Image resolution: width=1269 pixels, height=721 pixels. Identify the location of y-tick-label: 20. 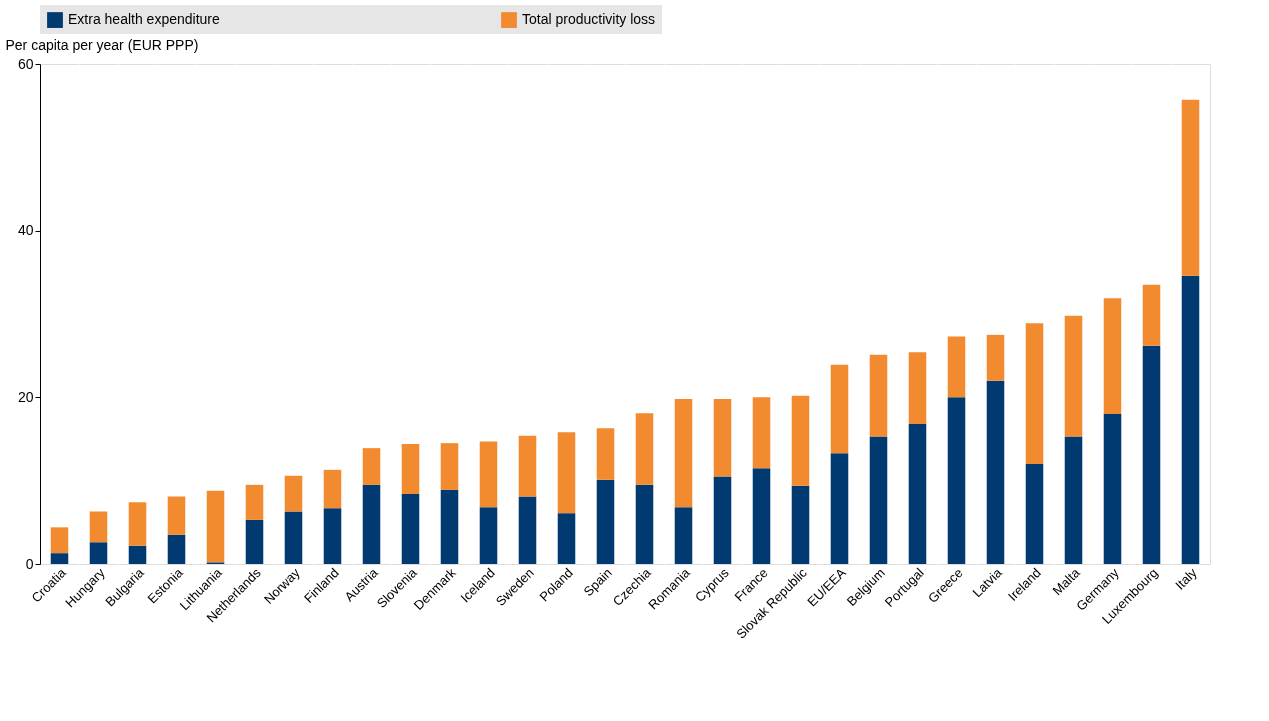
(25, 396).